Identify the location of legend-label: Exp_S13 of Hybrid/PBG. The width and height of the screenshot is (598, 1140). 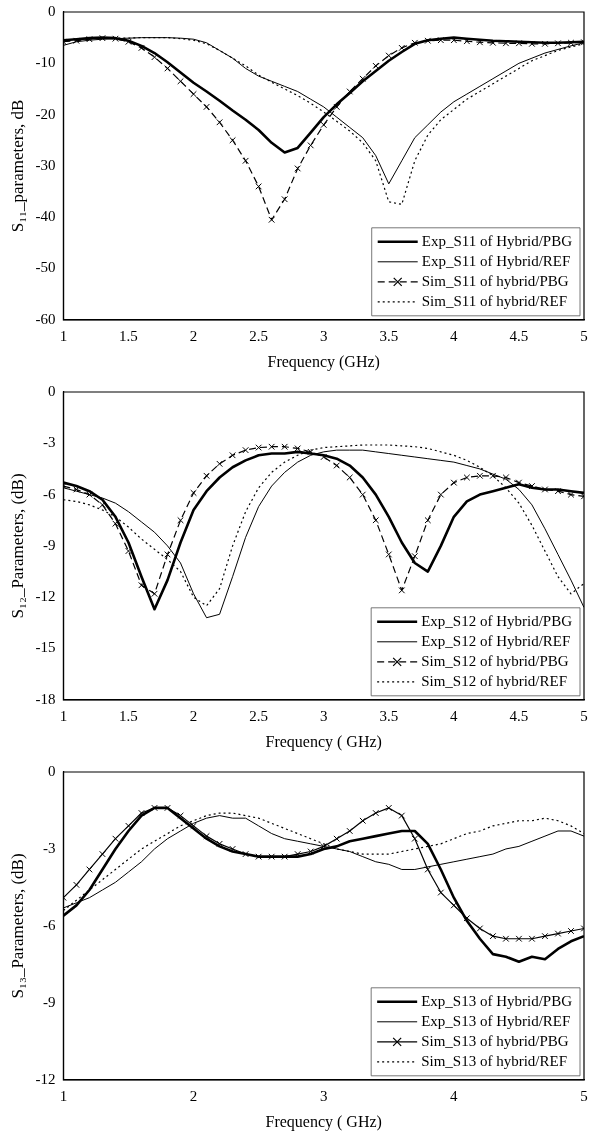
(497, 1000).